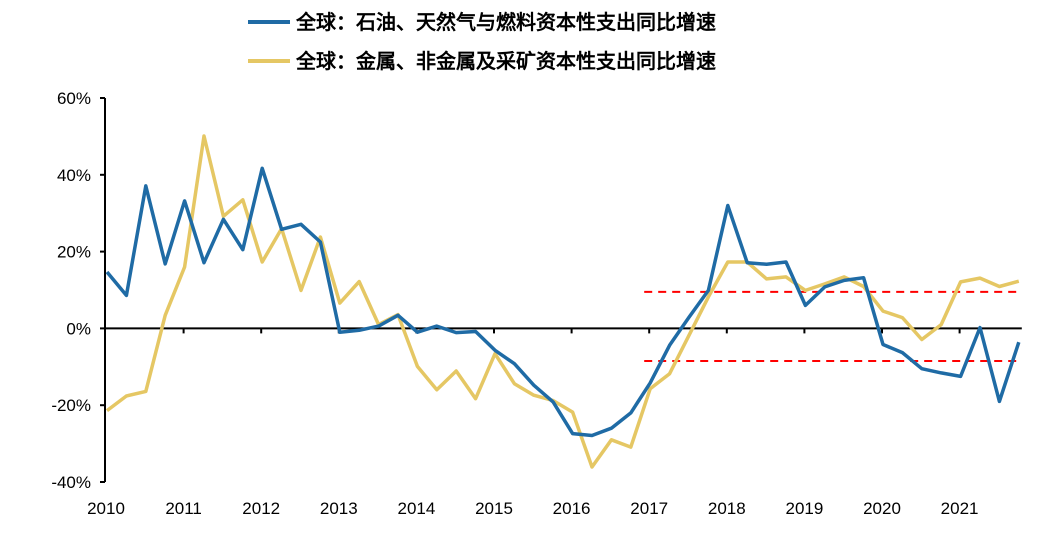  Describe the element at coordinates (494, 508) in the screenshot. I see `x-tick-label: 2015` at that location.